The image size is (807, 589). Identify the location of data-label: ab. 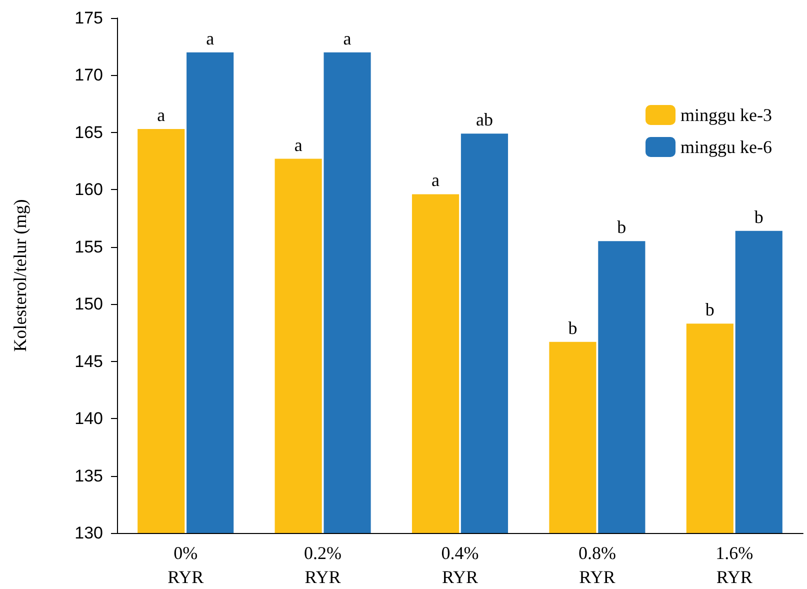
(484, 120).